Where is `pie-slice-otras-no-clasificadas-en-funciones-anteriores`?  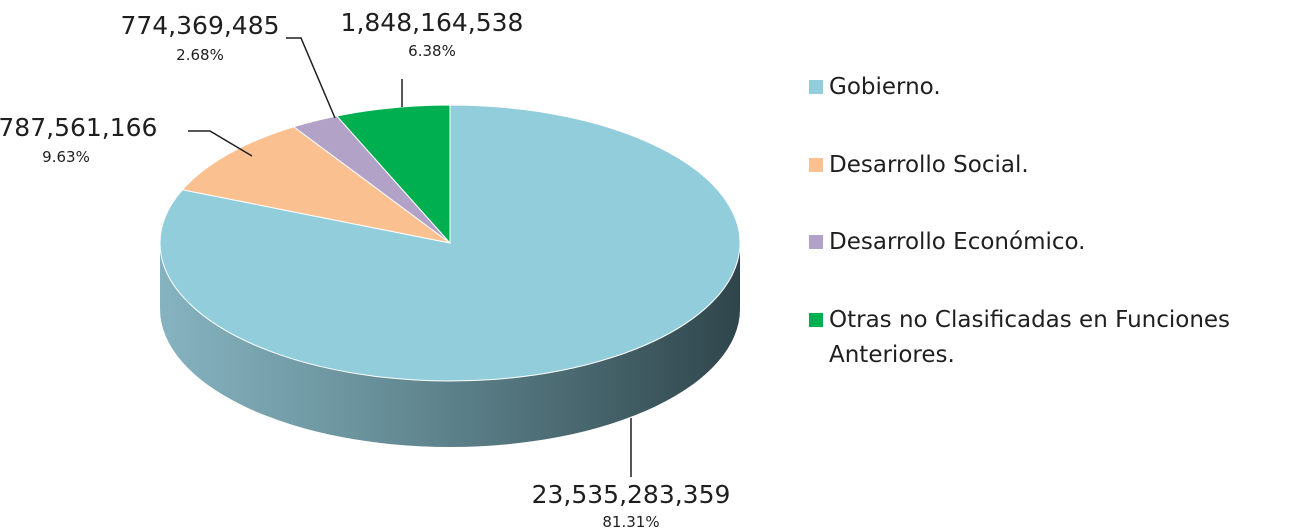 pie-slice-otras-no-clasificadas-en-funciones-anteriores is located at coordinates (393, 174).